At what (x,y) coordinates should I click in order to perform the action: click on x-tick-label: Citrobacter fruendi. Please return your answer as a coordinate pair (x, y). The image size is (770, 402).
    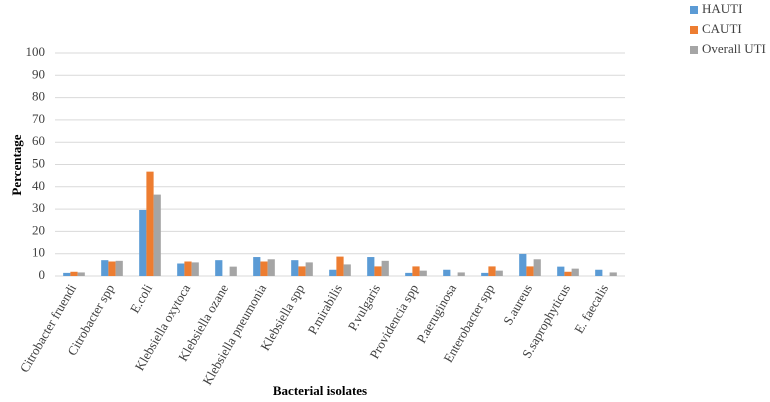
    Looking at the image, I should click on (48, 328).